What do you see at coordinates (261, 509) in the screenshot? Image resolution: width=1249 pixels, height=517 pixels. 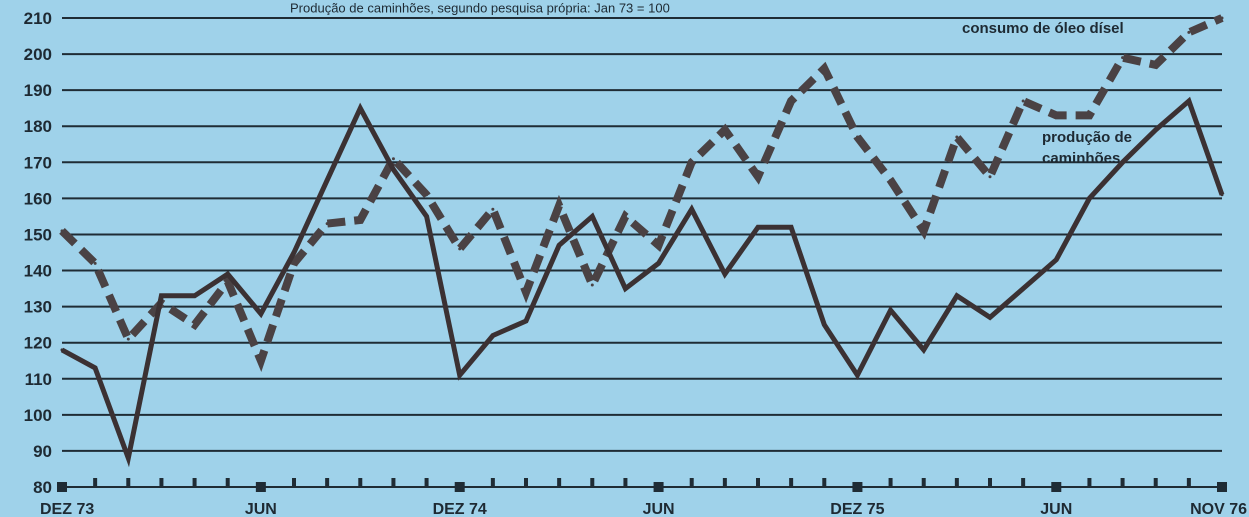 I see `x-tick-label-1: JUN` at bounding box center [261, 509].